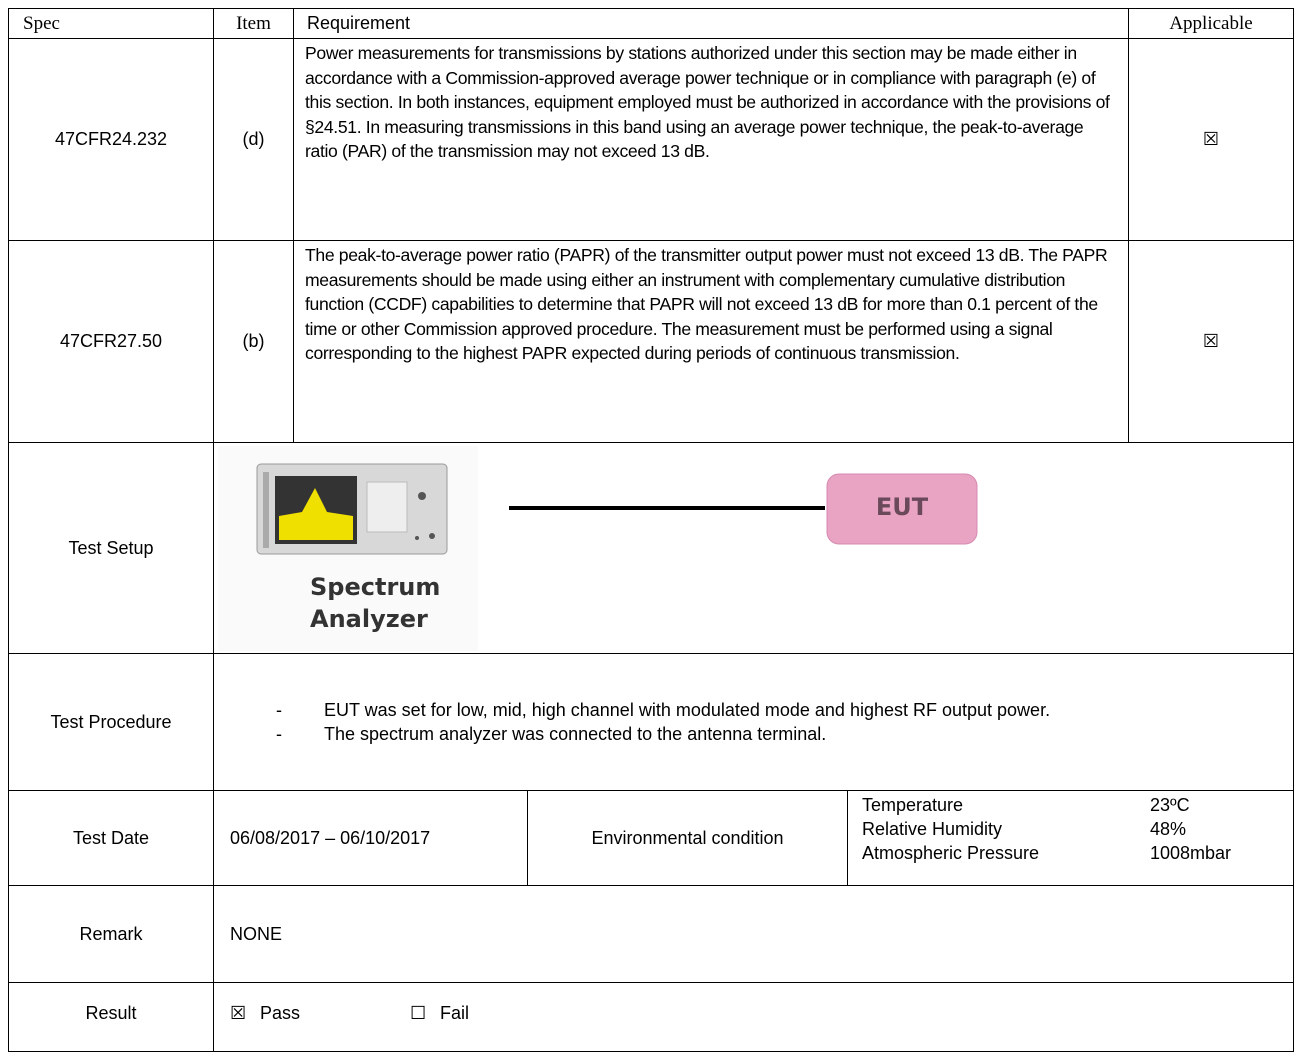  I want to click on procedure-label: Test Procedure, so click(111, 722).